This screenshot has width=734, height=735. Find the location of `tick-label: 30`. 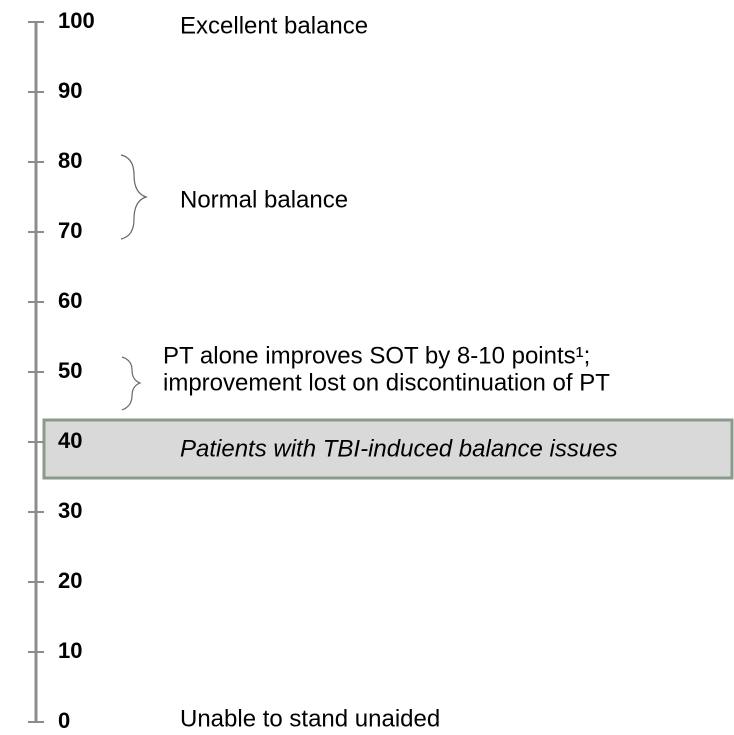

tick-label: 30 is located at coordinates (70, 510).